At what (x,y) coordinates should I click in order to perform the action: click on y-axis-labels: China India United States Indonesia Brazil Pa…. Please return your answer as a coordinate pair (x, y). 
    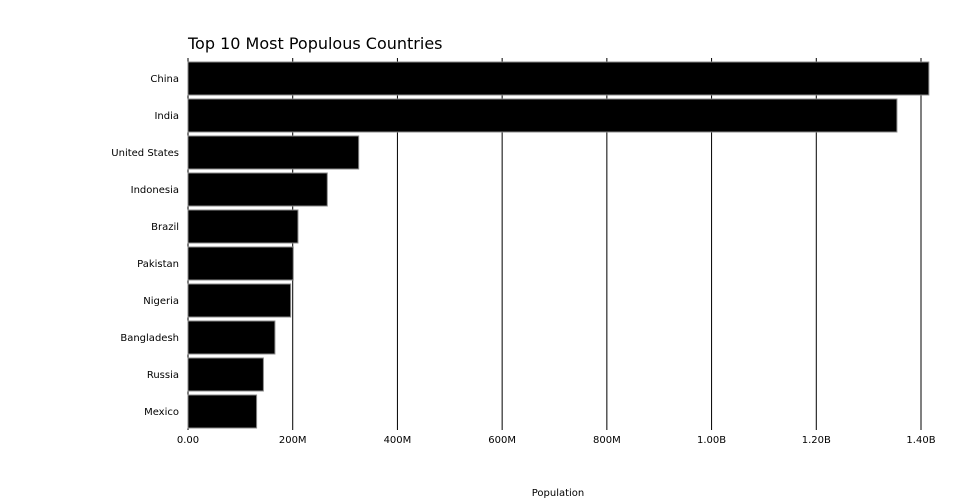
    Looking at the image, I should click on (145, 246).